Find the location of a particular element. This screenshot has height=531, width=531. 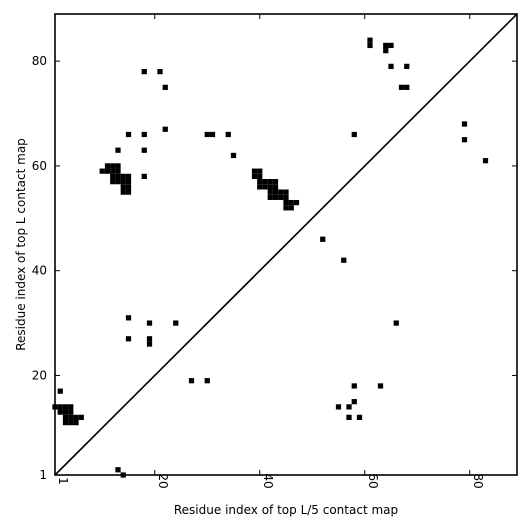

x-tick-label: 80 is located at coordinates (478, 480).